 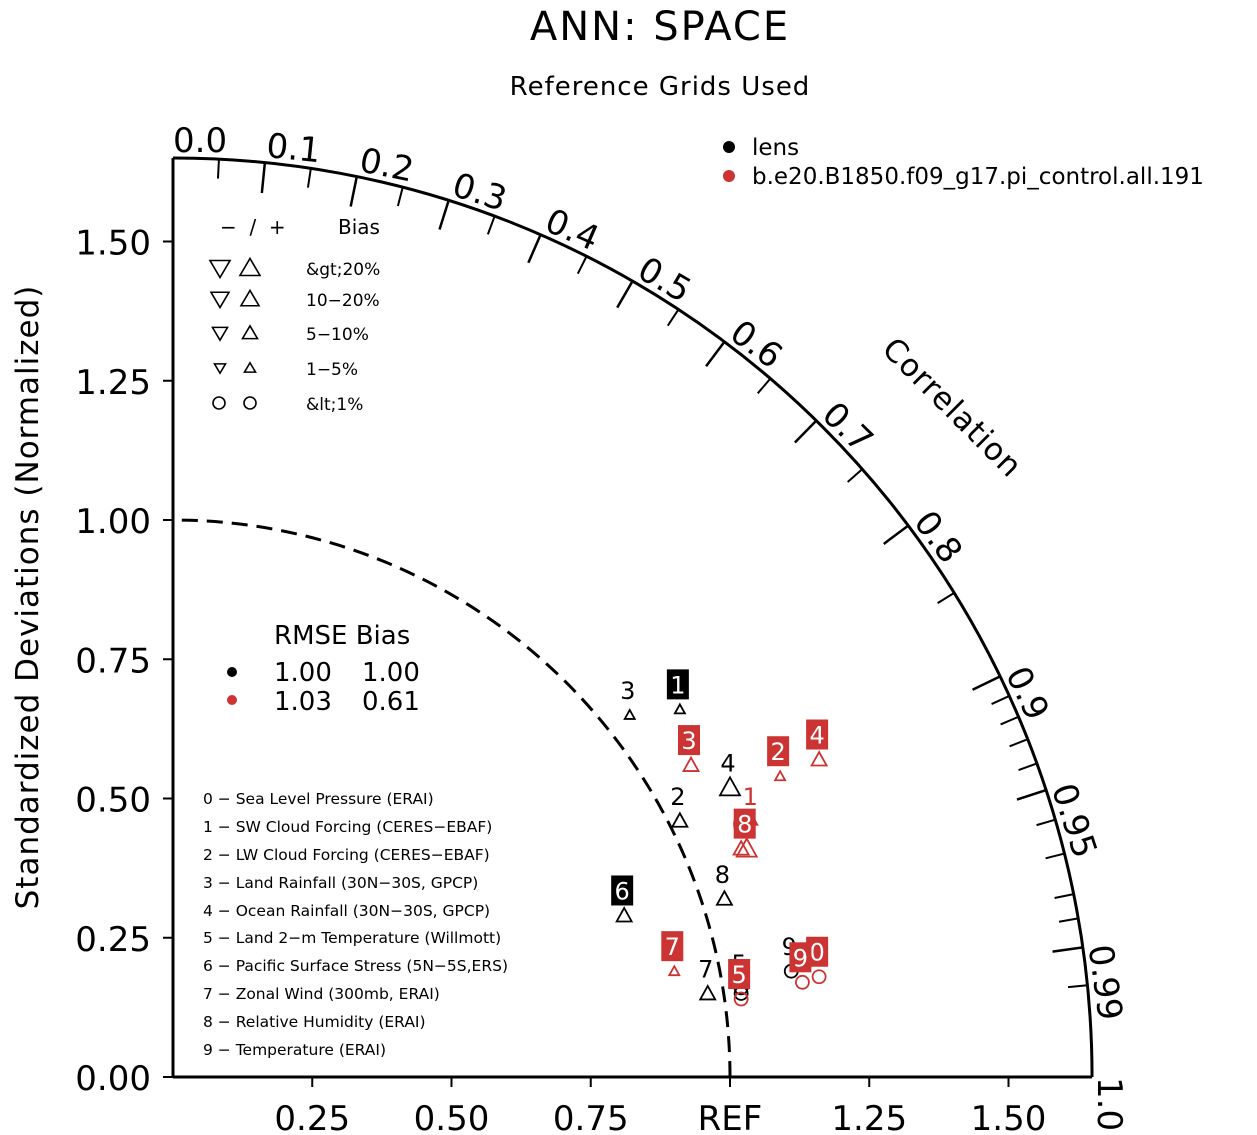 I want to click on correlation-label: Correlation, so click(x=952, y=408).